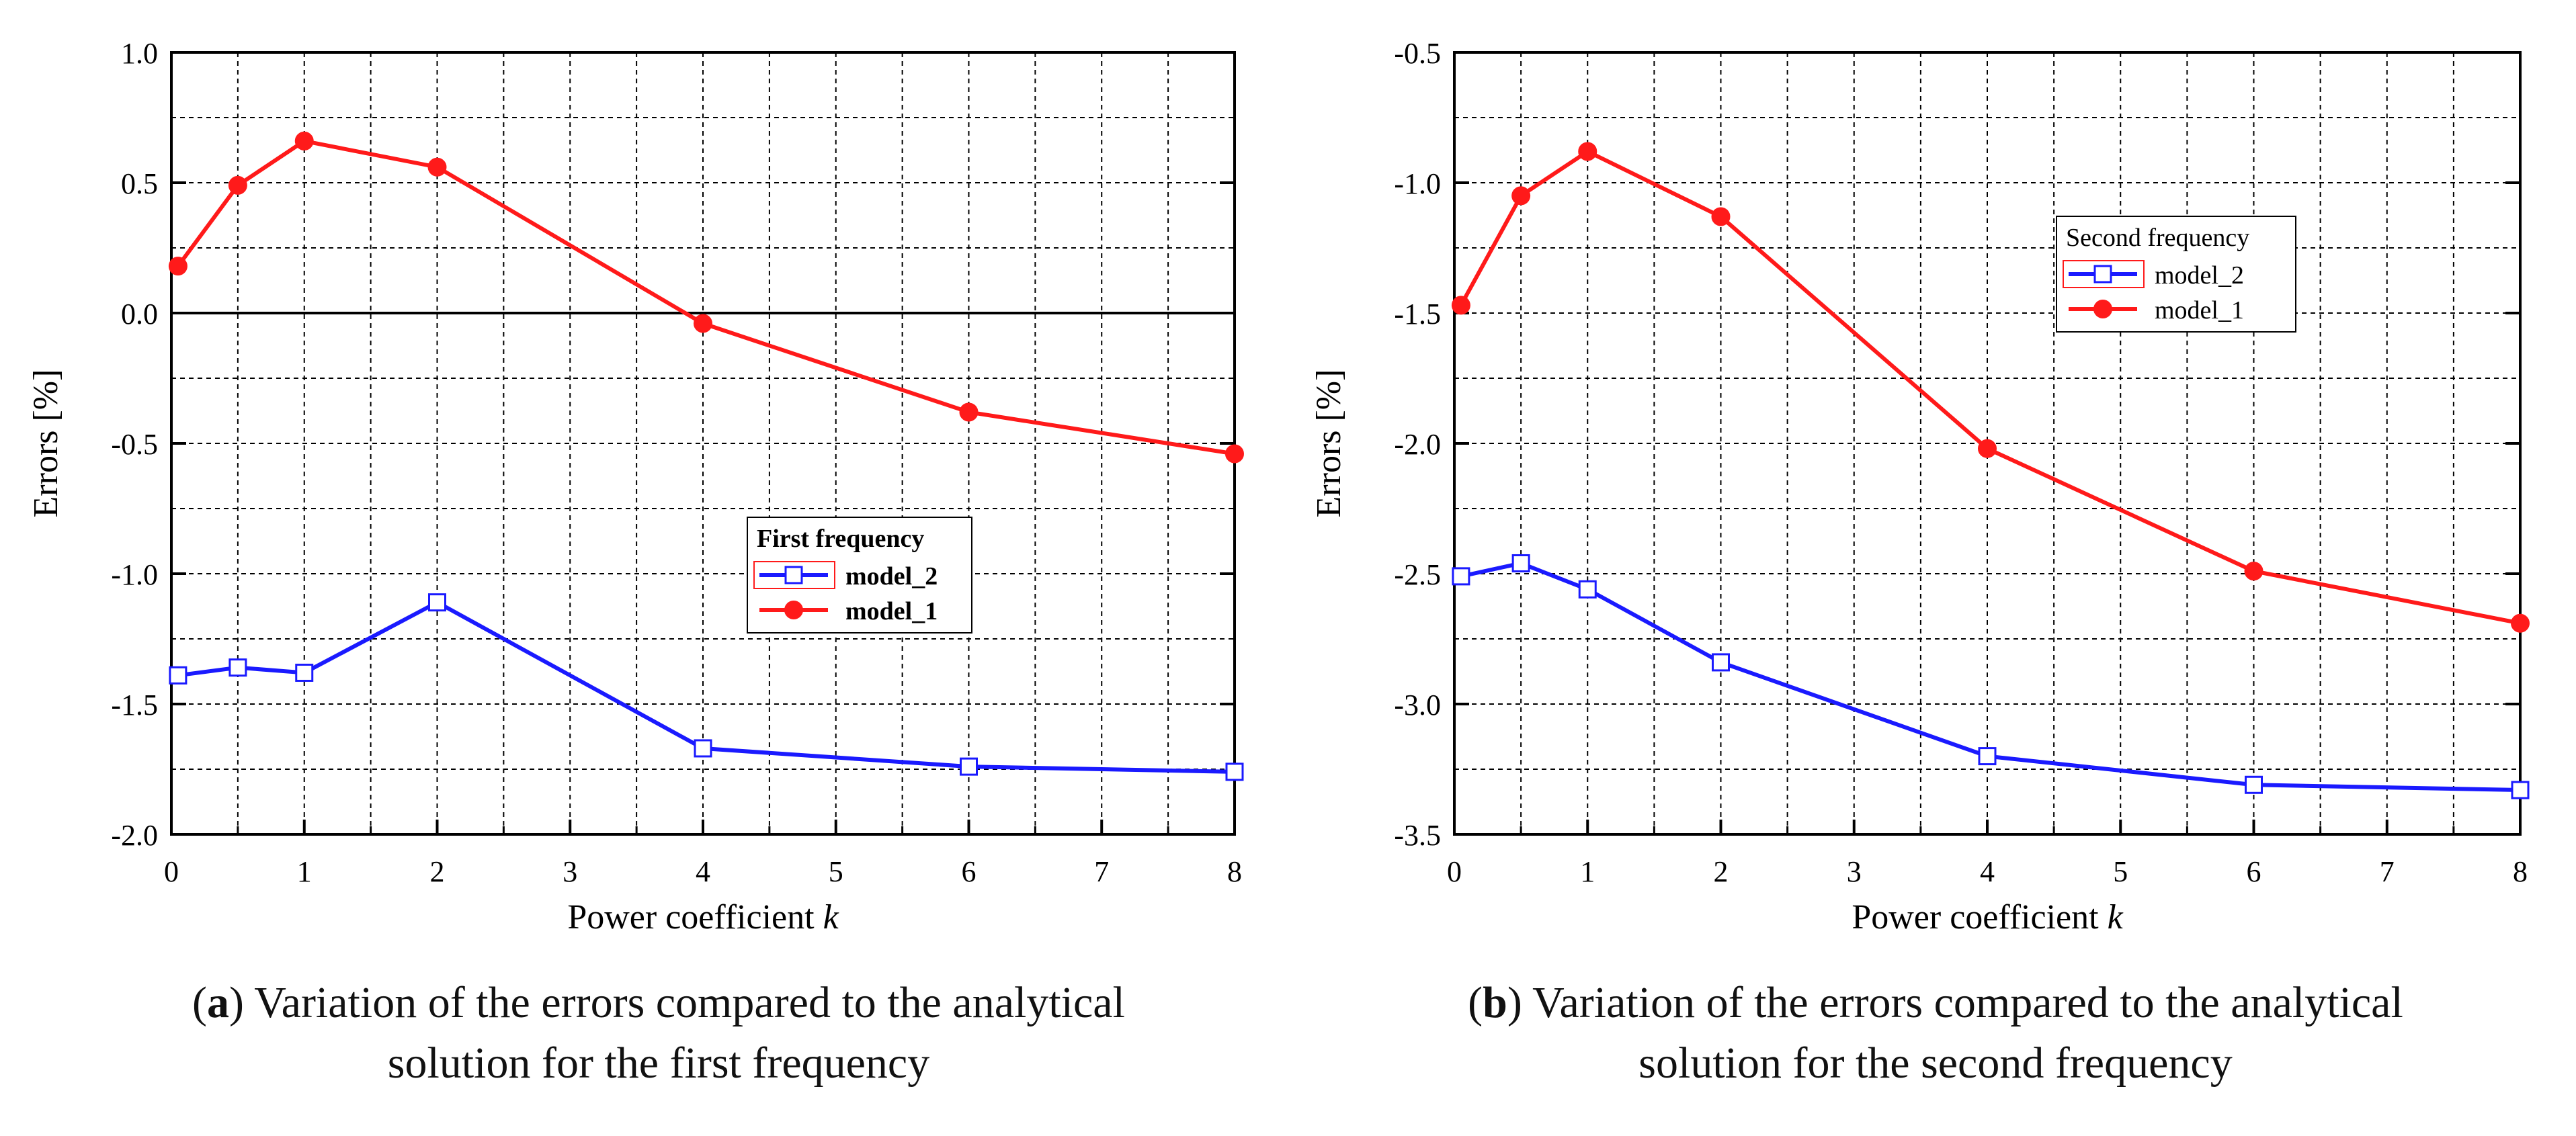 This screenshot has height=1136, width=2576. I want to click on x-axis-label-a: Power coefficient k, so click(703, 917).